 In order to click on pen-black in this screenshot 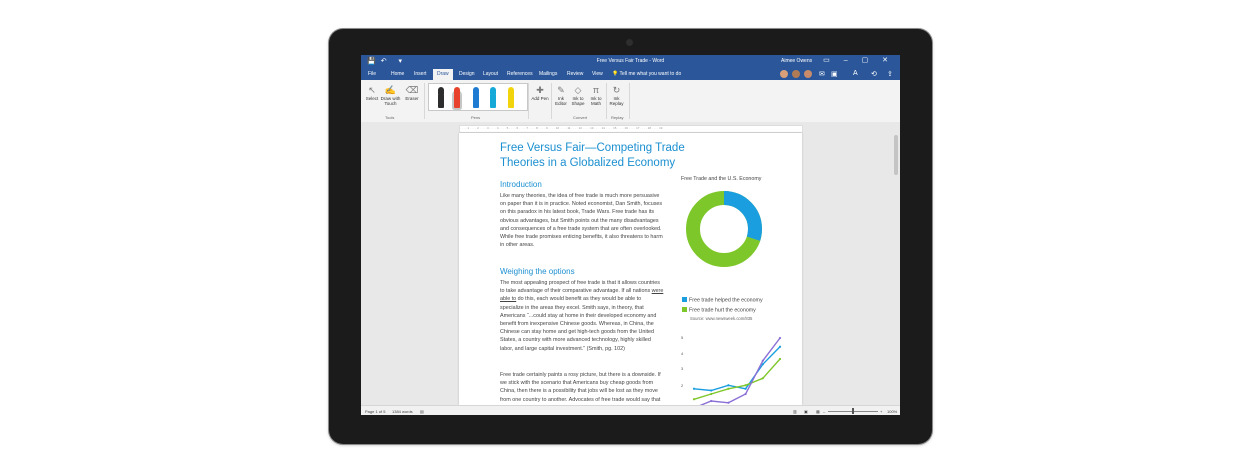, I will do `click(441, 97)`.